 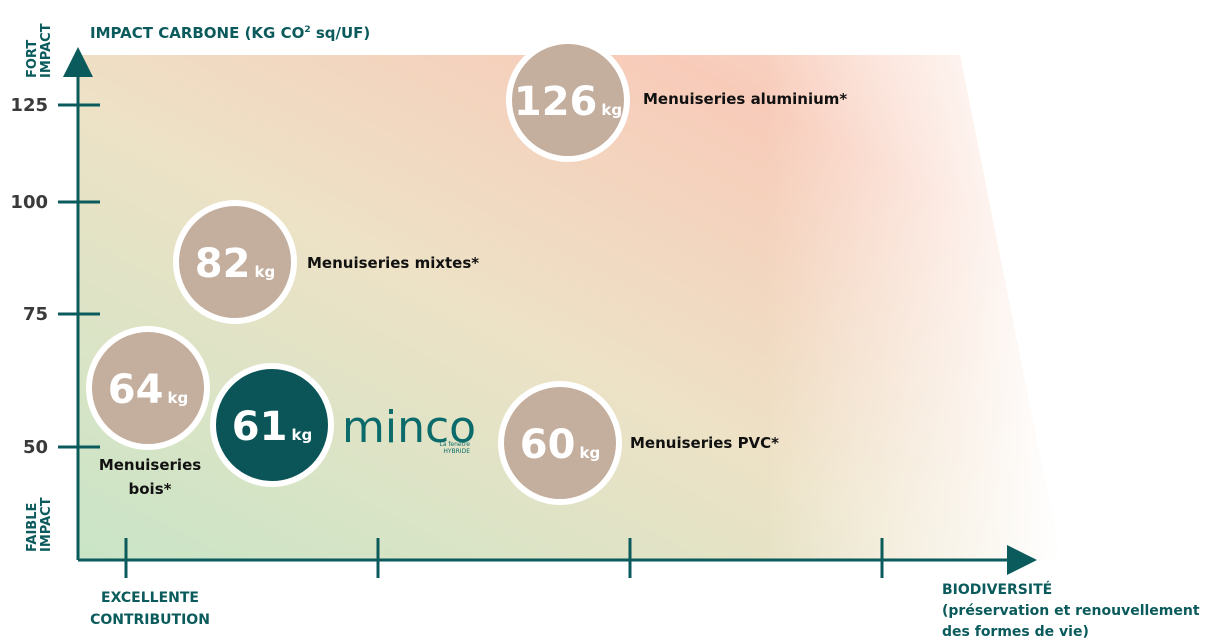 What do you see at coordinates (745, 99) in the screenshot?
I see `svg-text: Menuiseries aluminium*` at bounding box center [745, 99].